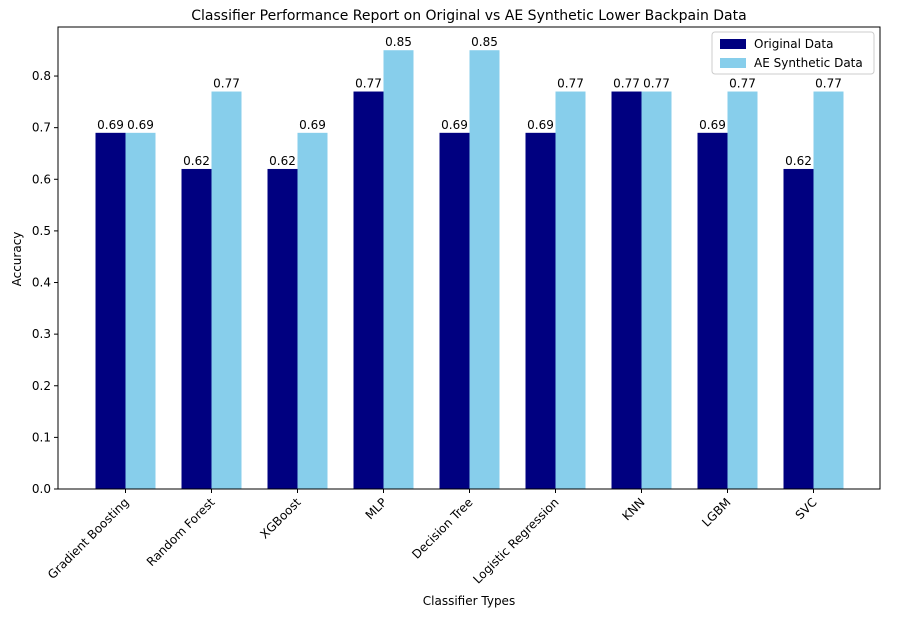 The image size is (898, 620). I want to click on x-tick-label: LGBM, so click(716, 512).